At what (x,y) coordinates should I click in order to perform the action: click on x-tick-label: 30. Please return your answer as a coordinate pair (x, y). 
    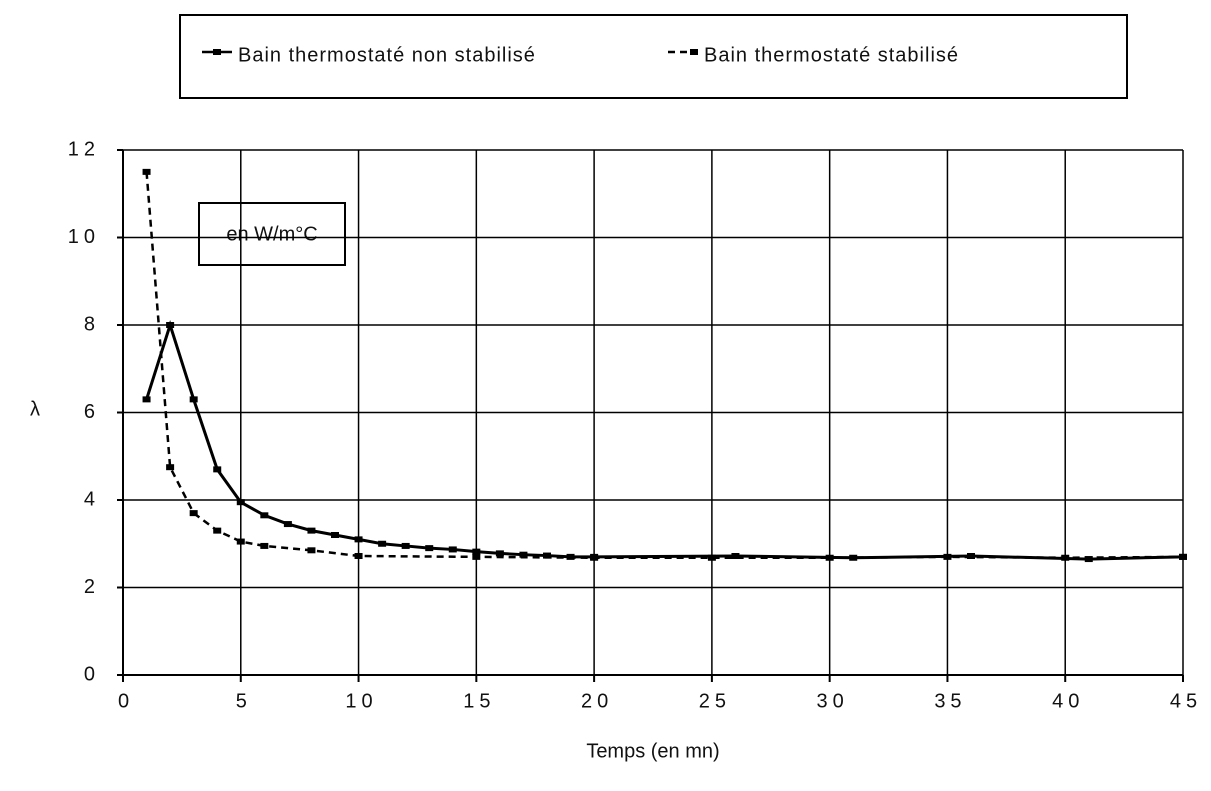
    Looking at the image, I should click on (833, 701).